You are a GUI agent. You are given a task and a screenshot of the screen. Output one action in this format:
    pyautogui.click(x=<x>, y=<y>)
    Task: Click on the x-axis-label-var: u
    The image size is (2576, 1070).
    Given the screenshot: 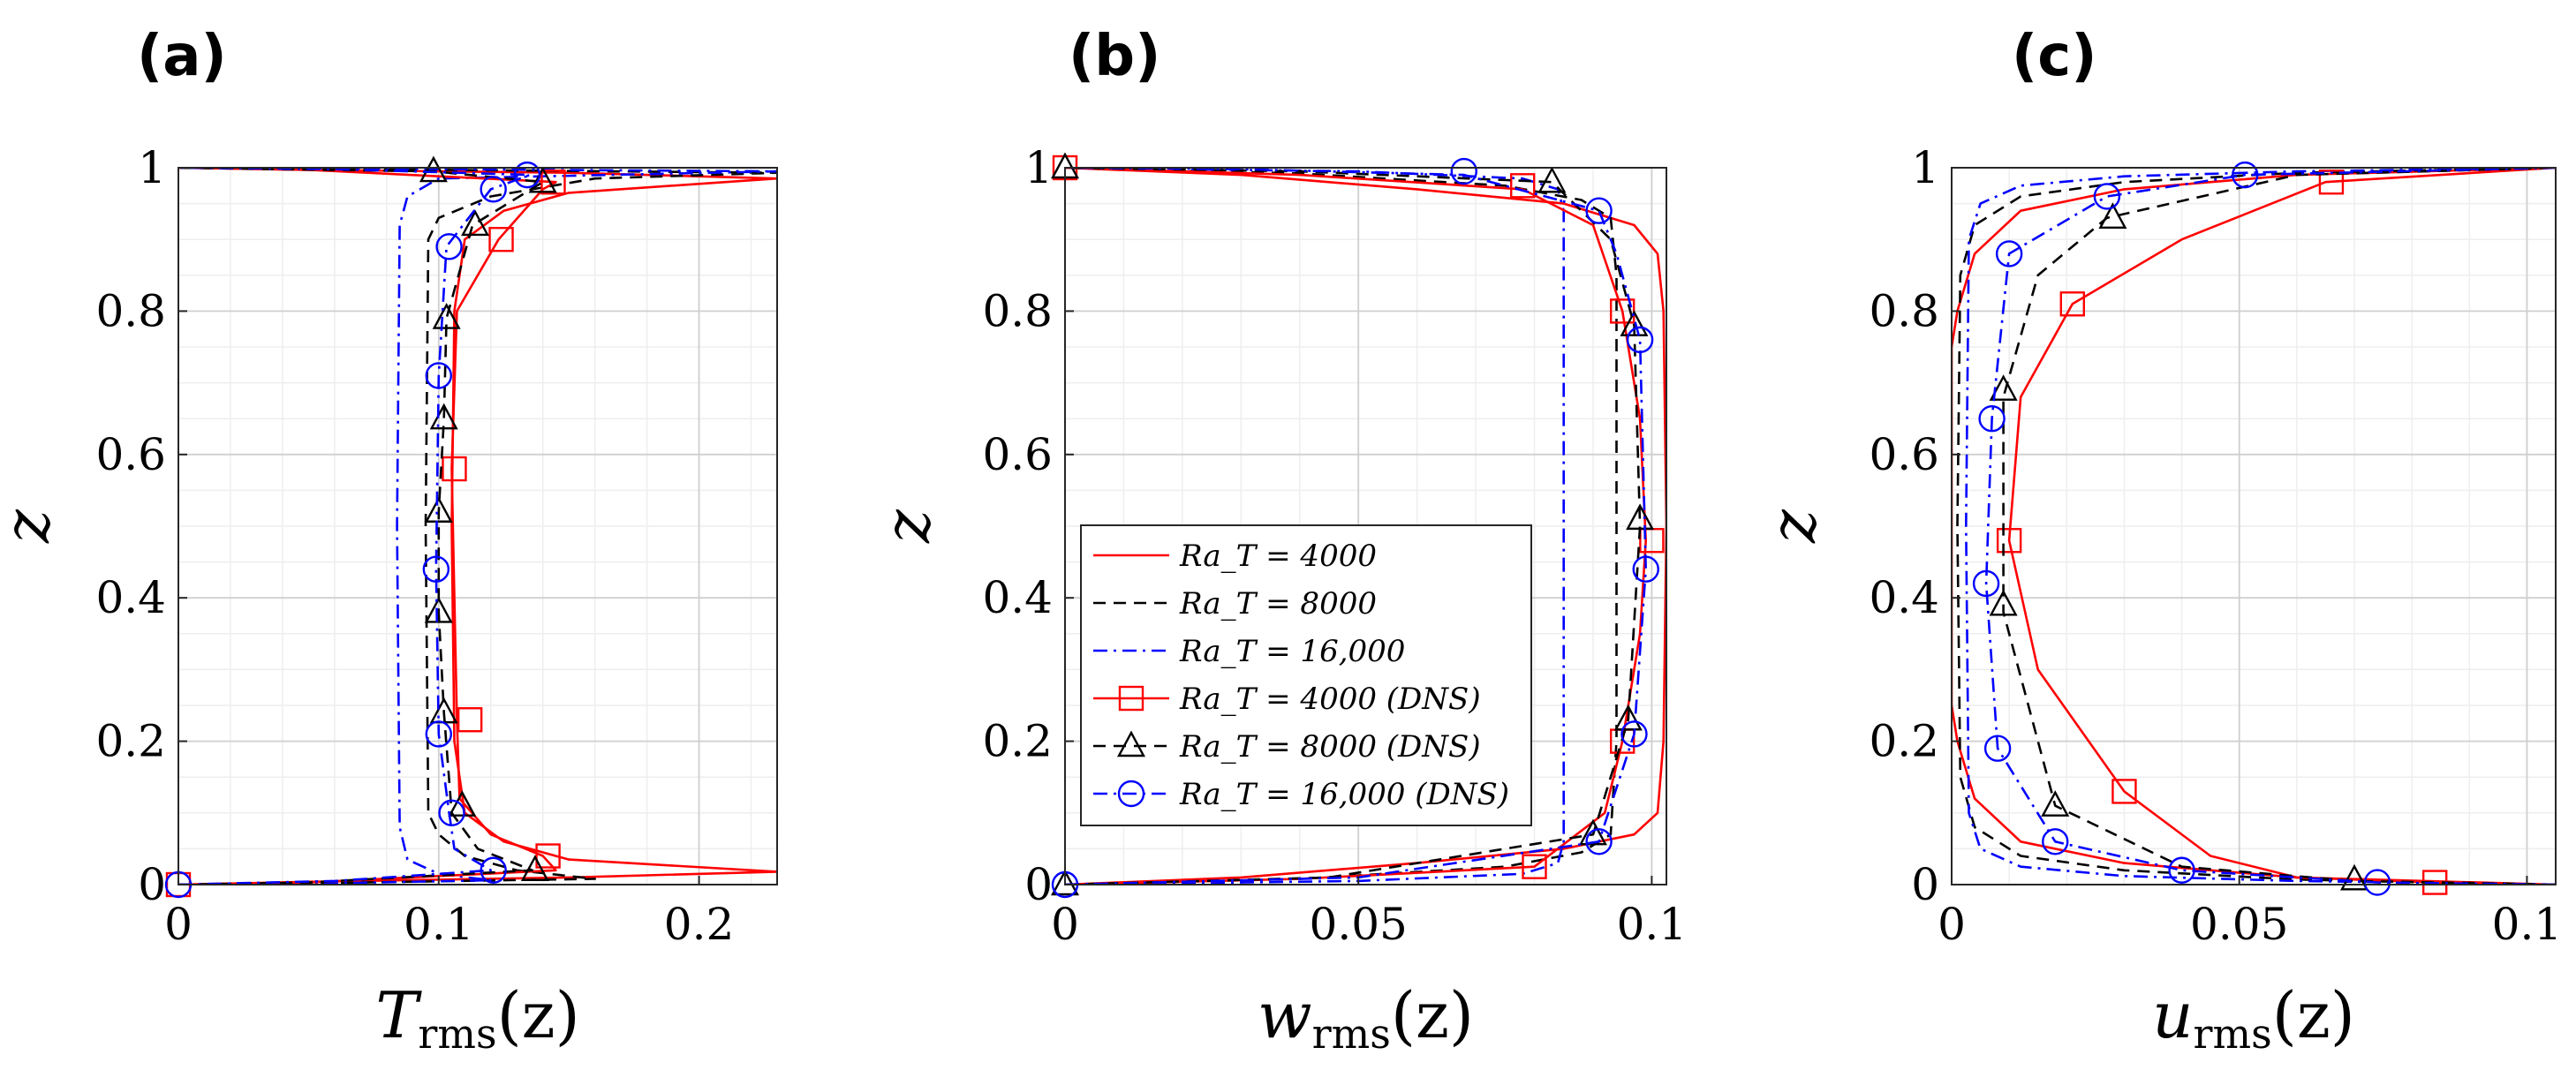 What is the action you would take?
    pyautogui.click(x=2172, y=1015)
    